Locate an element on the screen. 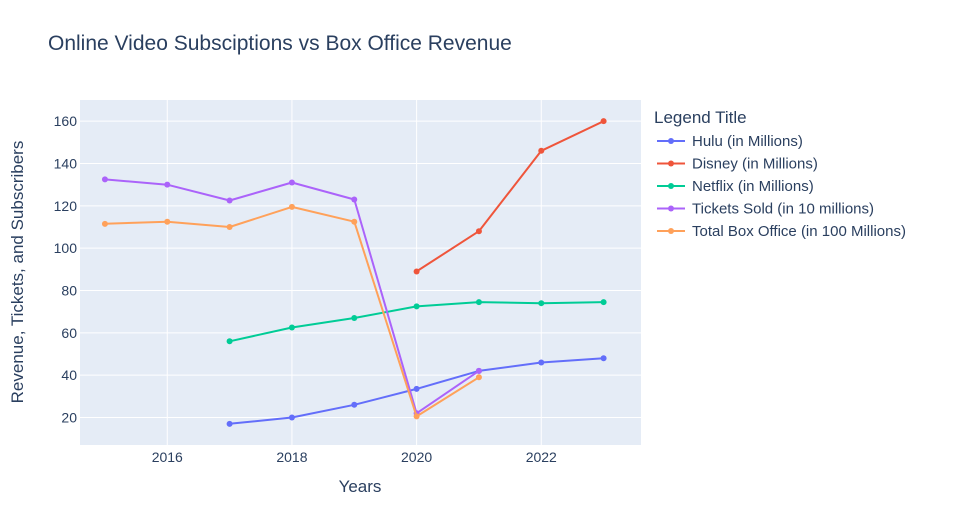 The width and height of the screenshot is (955, 529). legend-item: Netflix (in Millions) is located at coordinates (735, 186).